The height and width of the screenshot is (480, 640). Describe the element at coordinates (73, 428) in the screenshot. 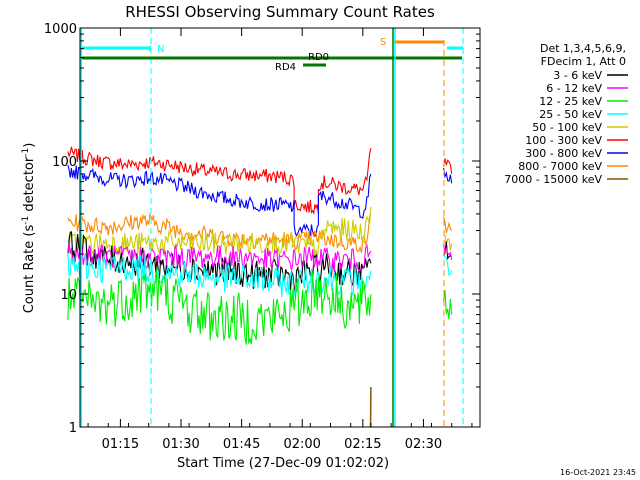

I see `y-tick-label-0: 1` at that location.